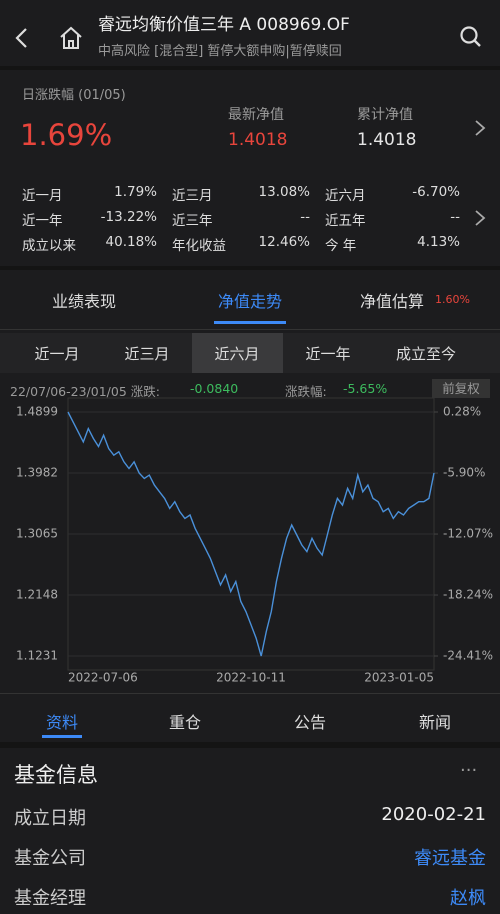 Image resolution: width=500 pixels, height=914 pixels. What do you see at coordinates (468, 656) in the screenshot?
I see `y2-tick-label: -24.41%` at bounding box center [468, 656].